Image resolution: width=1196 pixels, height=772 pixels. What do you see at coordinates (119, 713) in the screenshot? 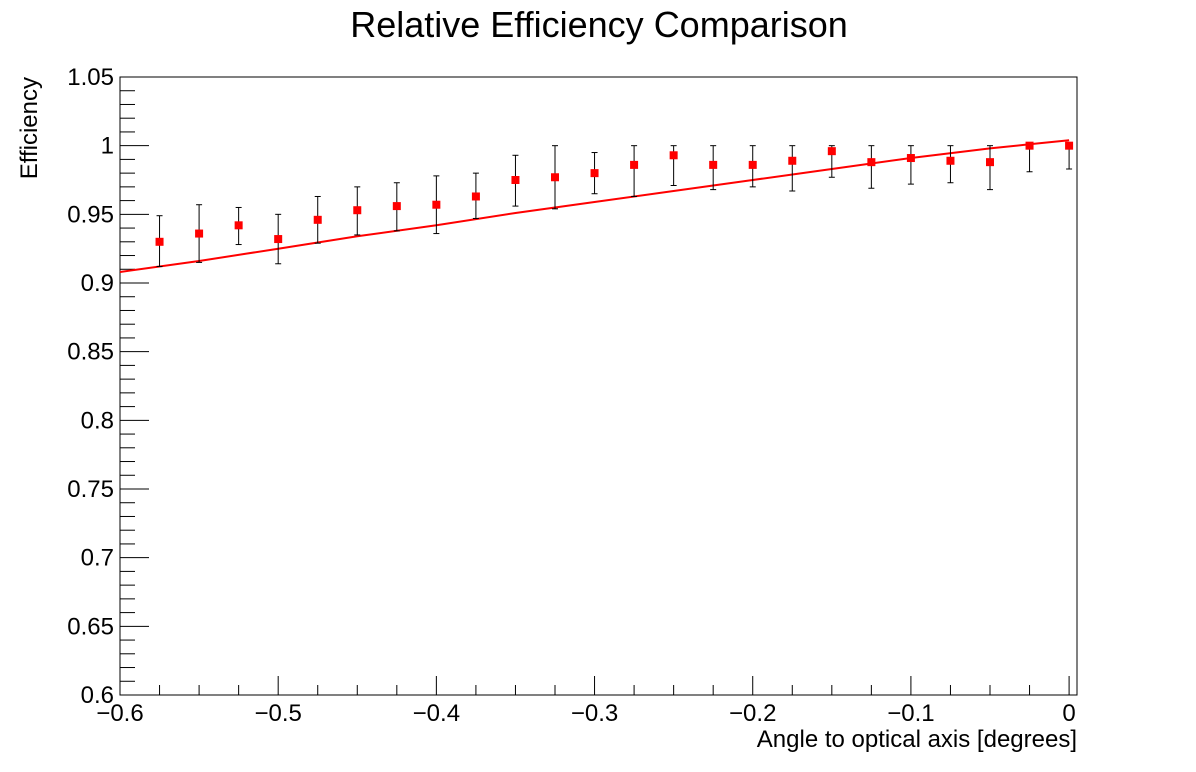
I see `x-tick-label: −0.6` at bounding box center [119, 713].